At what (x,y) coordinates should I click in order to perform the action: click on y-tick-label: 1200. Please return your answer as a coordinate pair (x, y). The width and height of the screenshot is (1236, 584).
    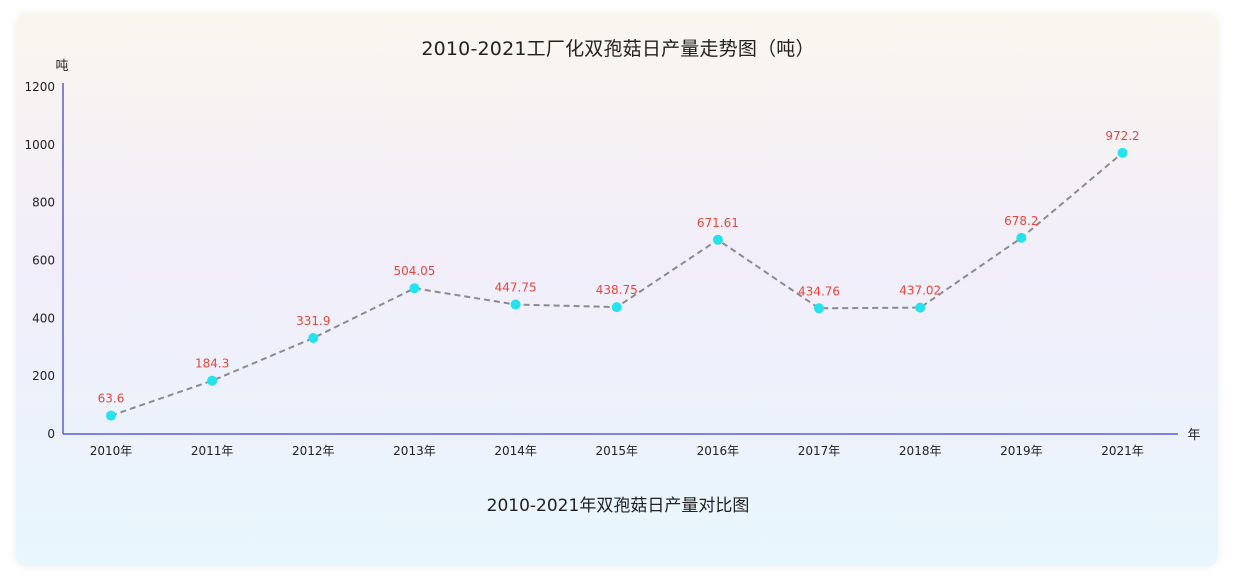
    Looking at the image, I should click on (39, 87).